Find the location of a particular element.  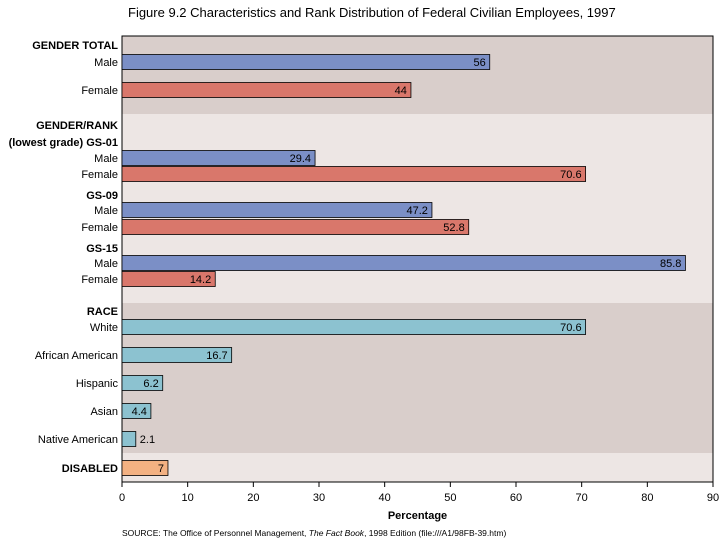

bar-gender-total-female is located at coordinates (266, 90).